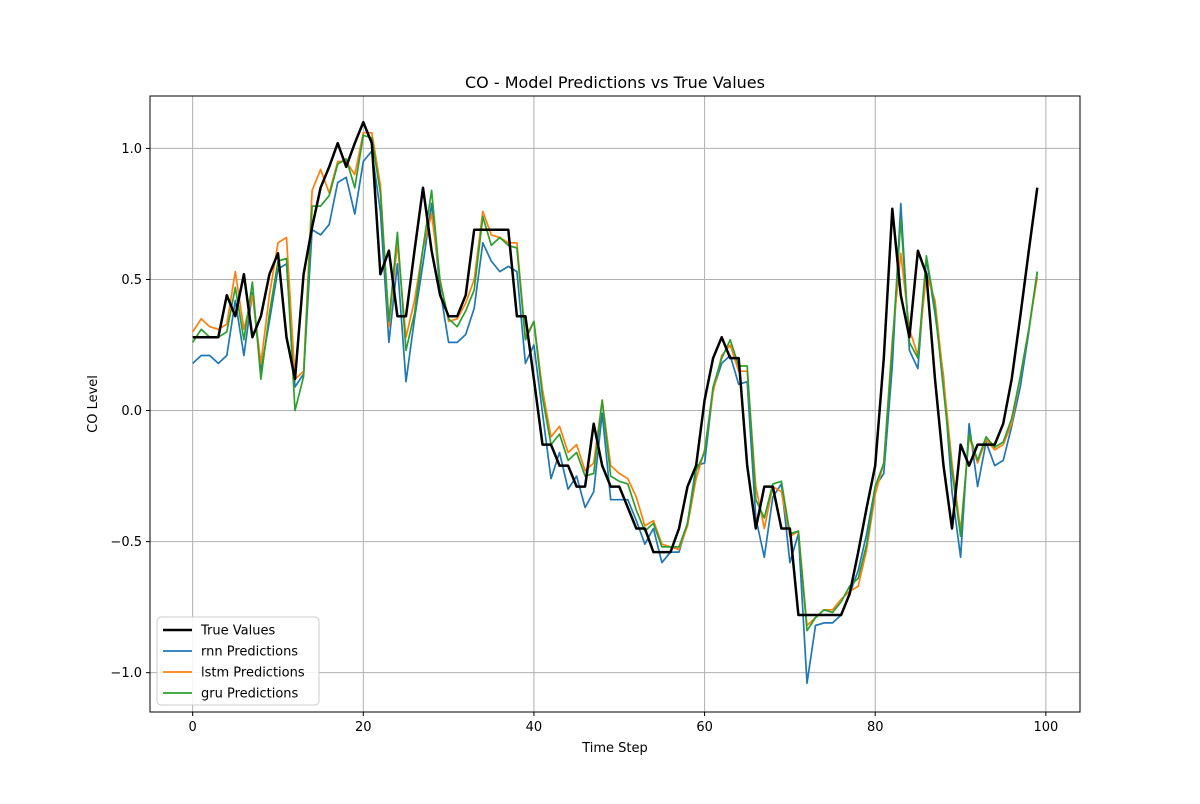 This screenshot has height=804, width=1200. I want to click on x-tick-label: 20, so click(363, 727).